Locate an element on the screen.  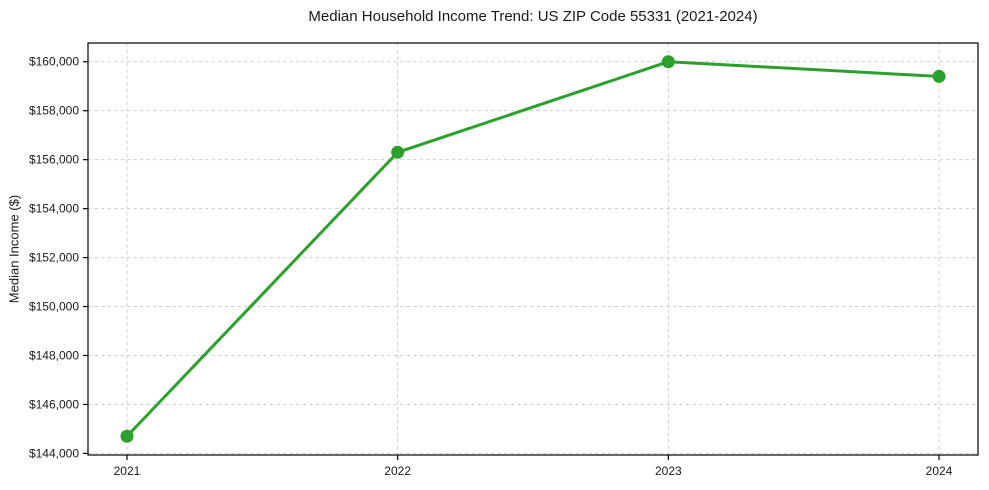
y-tick-label: $148,000 is located at coordinates (54, 355).